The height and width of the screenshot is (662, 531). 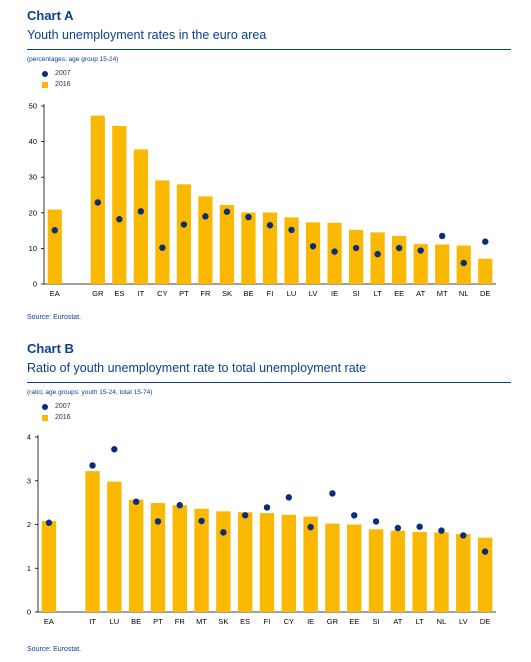 I want to click on point-2007-DE, so click(x=485, y=551).